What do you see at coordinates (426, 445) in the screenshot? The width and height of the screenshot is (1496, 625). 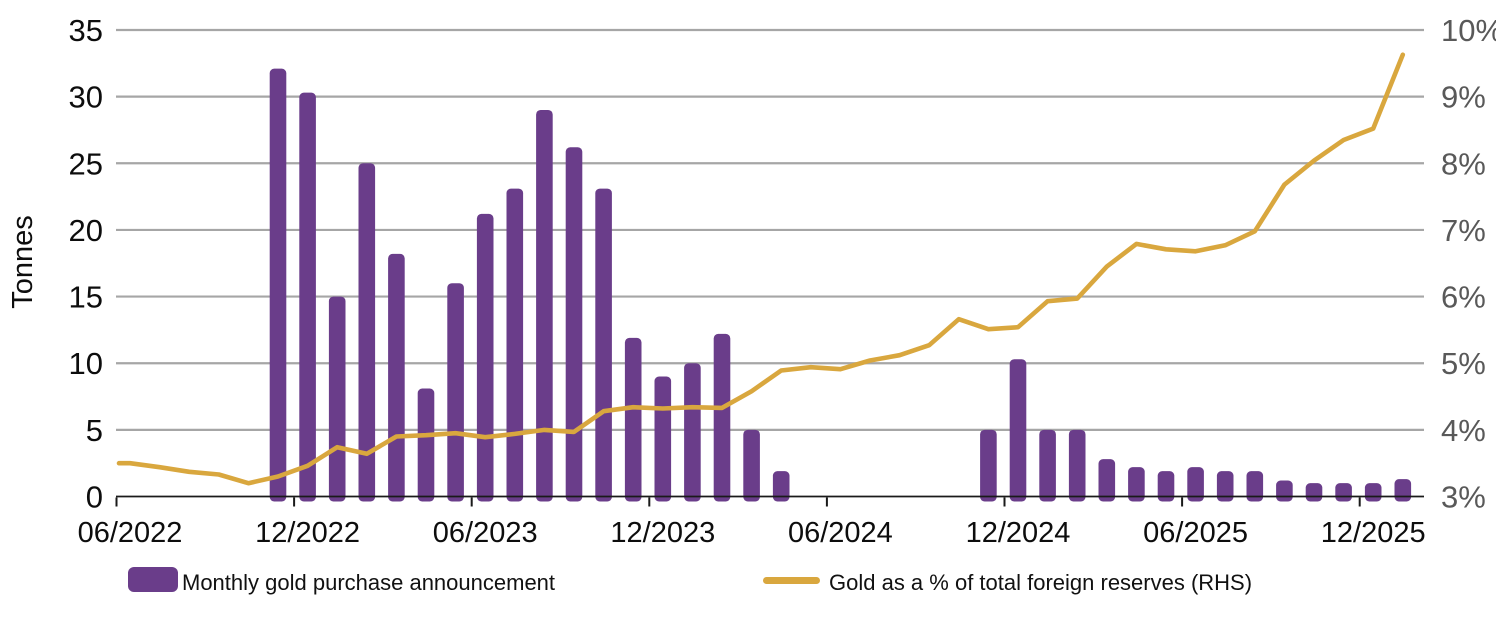 I see `bar-04/2023` at bounding box center [426, 445].